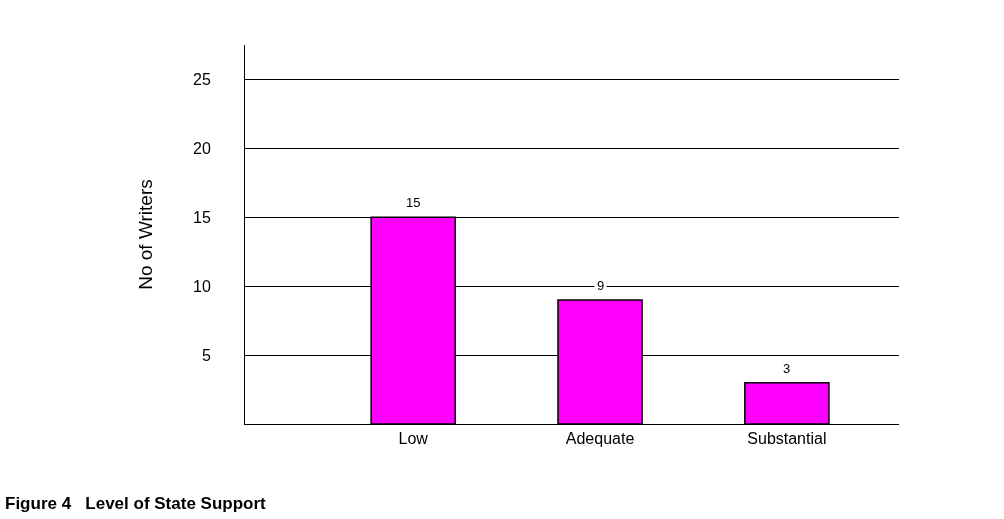  What do you see at coordinates (202, 217) in the screenshot?
I see `y-tick-label: 15` at bounding box center [202, 217].